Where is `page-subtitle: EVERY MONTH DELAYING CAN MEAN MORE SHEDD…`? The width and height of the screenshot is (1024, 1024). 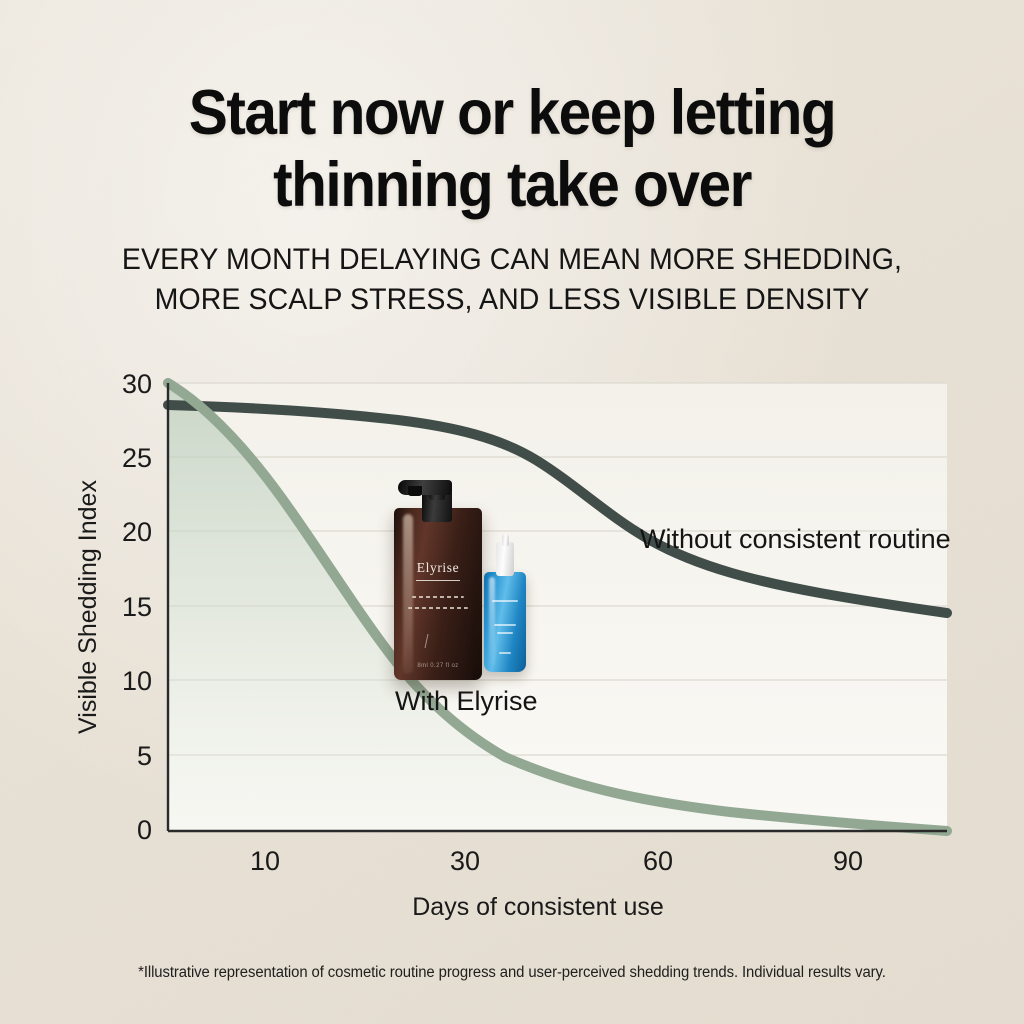 page-subtitle: EVERY MONTH DELAYING CAN MEAN MORE SHEDD… is located at coordinates (512, 279).